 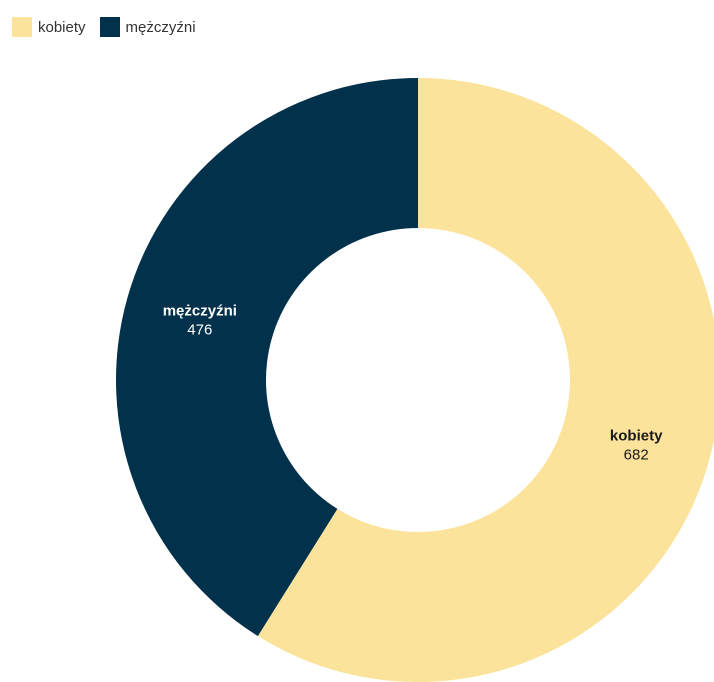 What do you see at coordinates (636, 436) in the screenshot?
I see `slice-label-name-kobiety: kobiety` at bounding box center [636, 436].